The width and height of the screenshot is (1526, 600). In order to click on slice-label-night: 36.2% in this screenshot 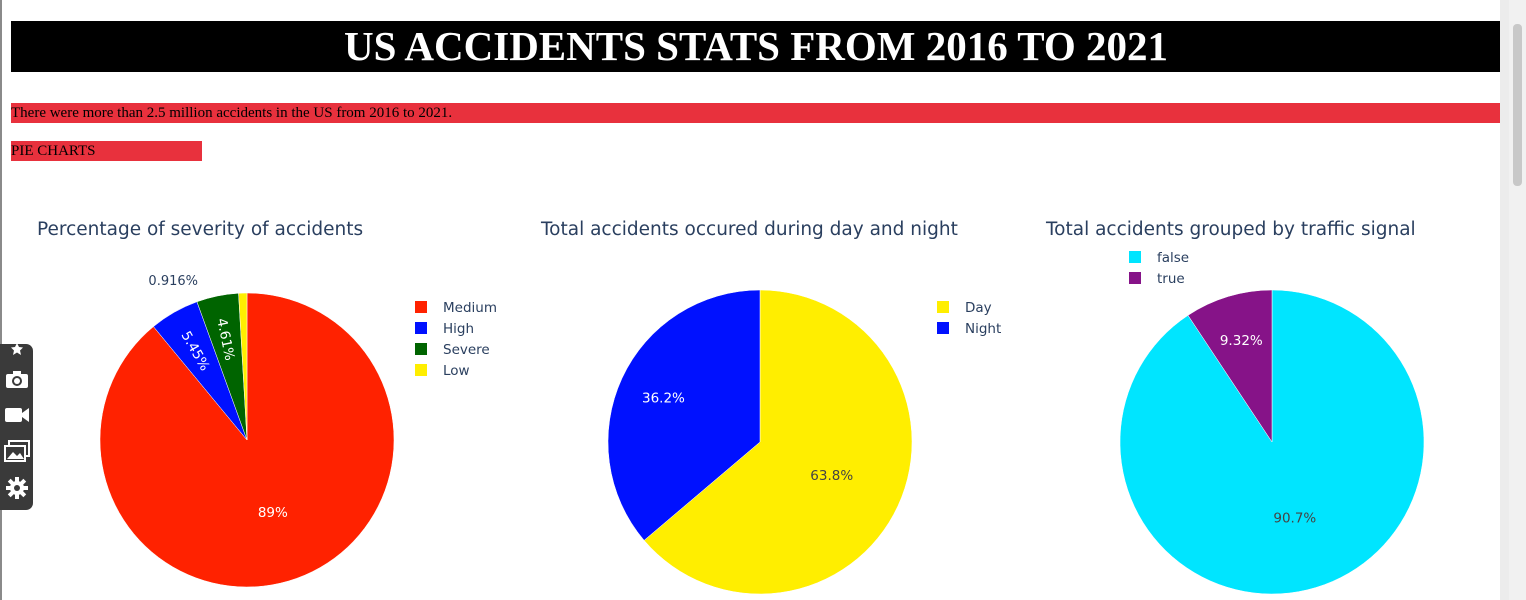, I will do `click(663, 398)`.